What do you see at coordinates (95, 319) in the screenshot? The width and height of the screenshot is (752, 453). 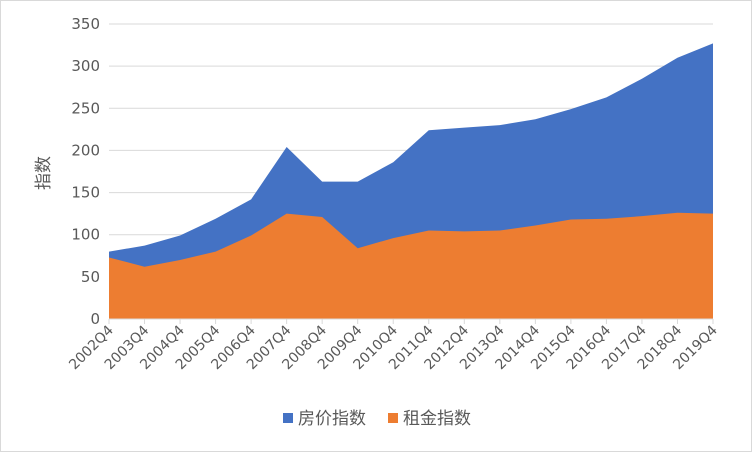 I see `y-tick-label: 0` at bounding box center [95, 319].